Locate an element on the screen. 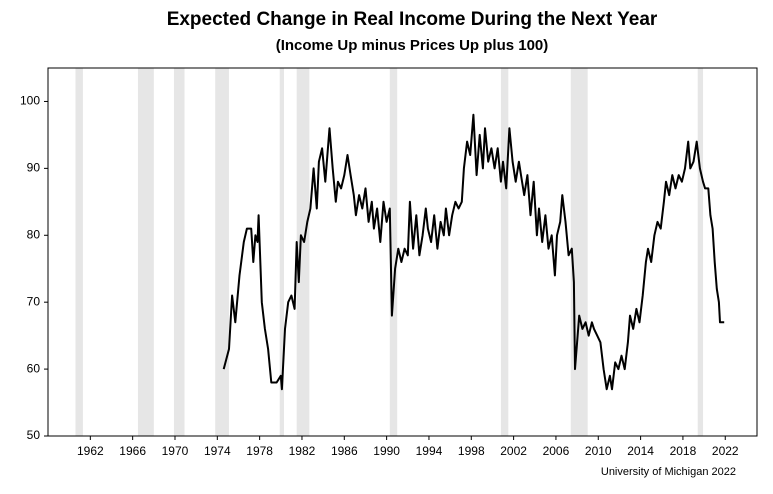 This screenshot has width=773, height=494. x-tick-label: 1994 is located at coordinates (429, 451).